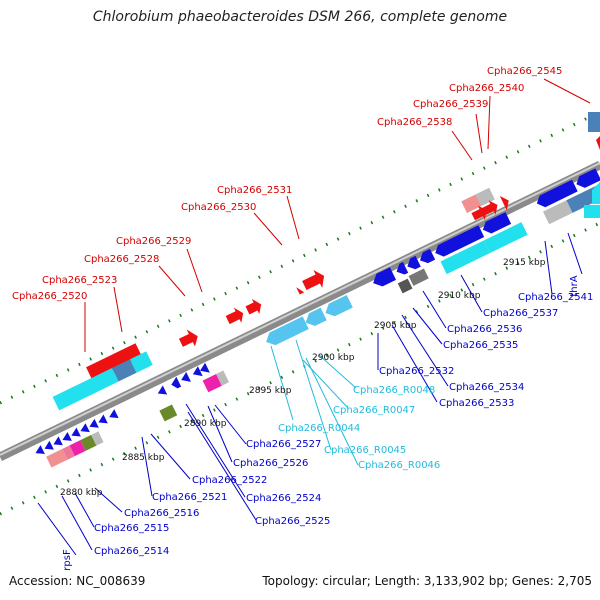  Describe the element at coordinates (524, 71) in the screenshot. I see `gene-label: Cpha266_2545` at that location.